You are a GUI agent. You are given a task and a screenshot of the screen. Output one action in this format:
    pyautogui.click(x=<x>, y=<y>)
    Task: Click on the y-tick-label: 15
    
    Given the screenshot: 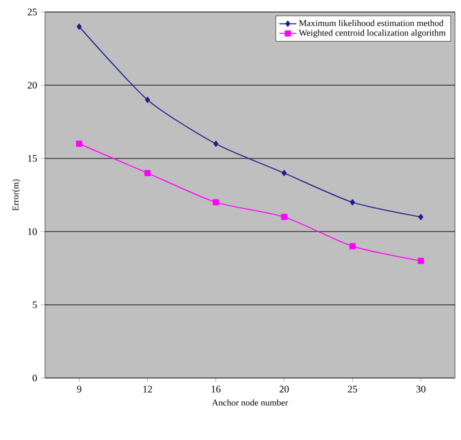 What is the action you would take?
    pyautogui.click(x=32, y=158)
    